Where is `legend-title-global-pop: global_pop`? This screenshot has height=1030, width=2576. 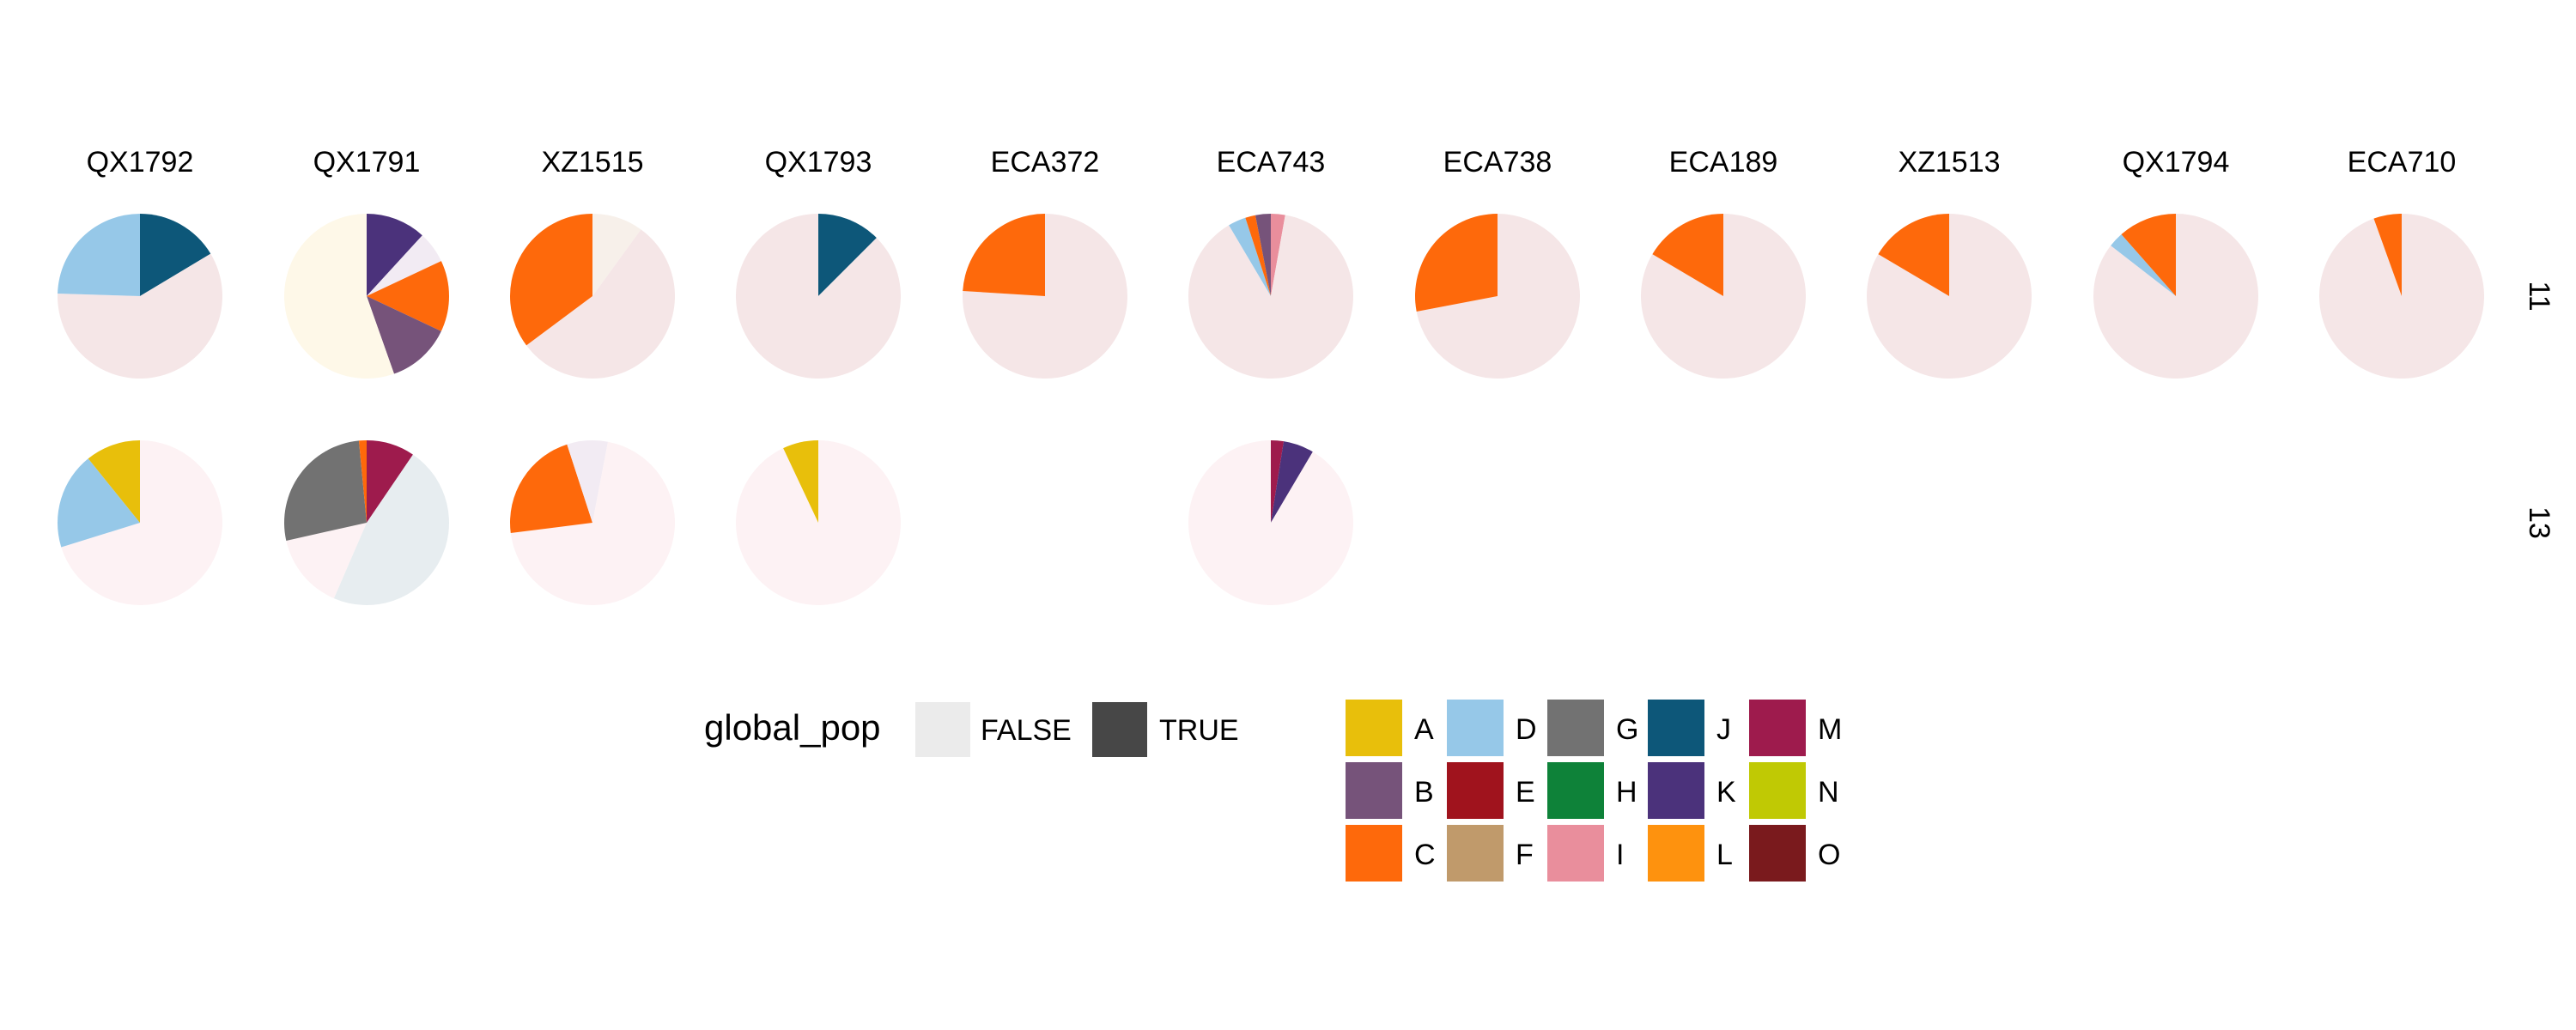 legend-title-global-pop: global_pop is located at coordinates (792, 727).